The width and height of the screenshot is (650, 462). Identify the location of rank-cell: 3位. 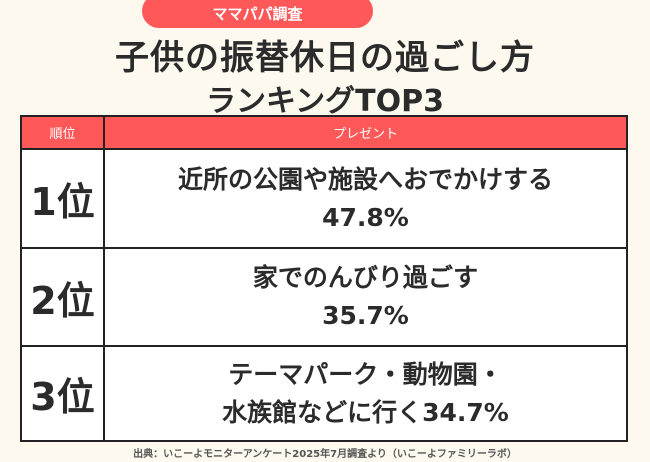
(62, 393).